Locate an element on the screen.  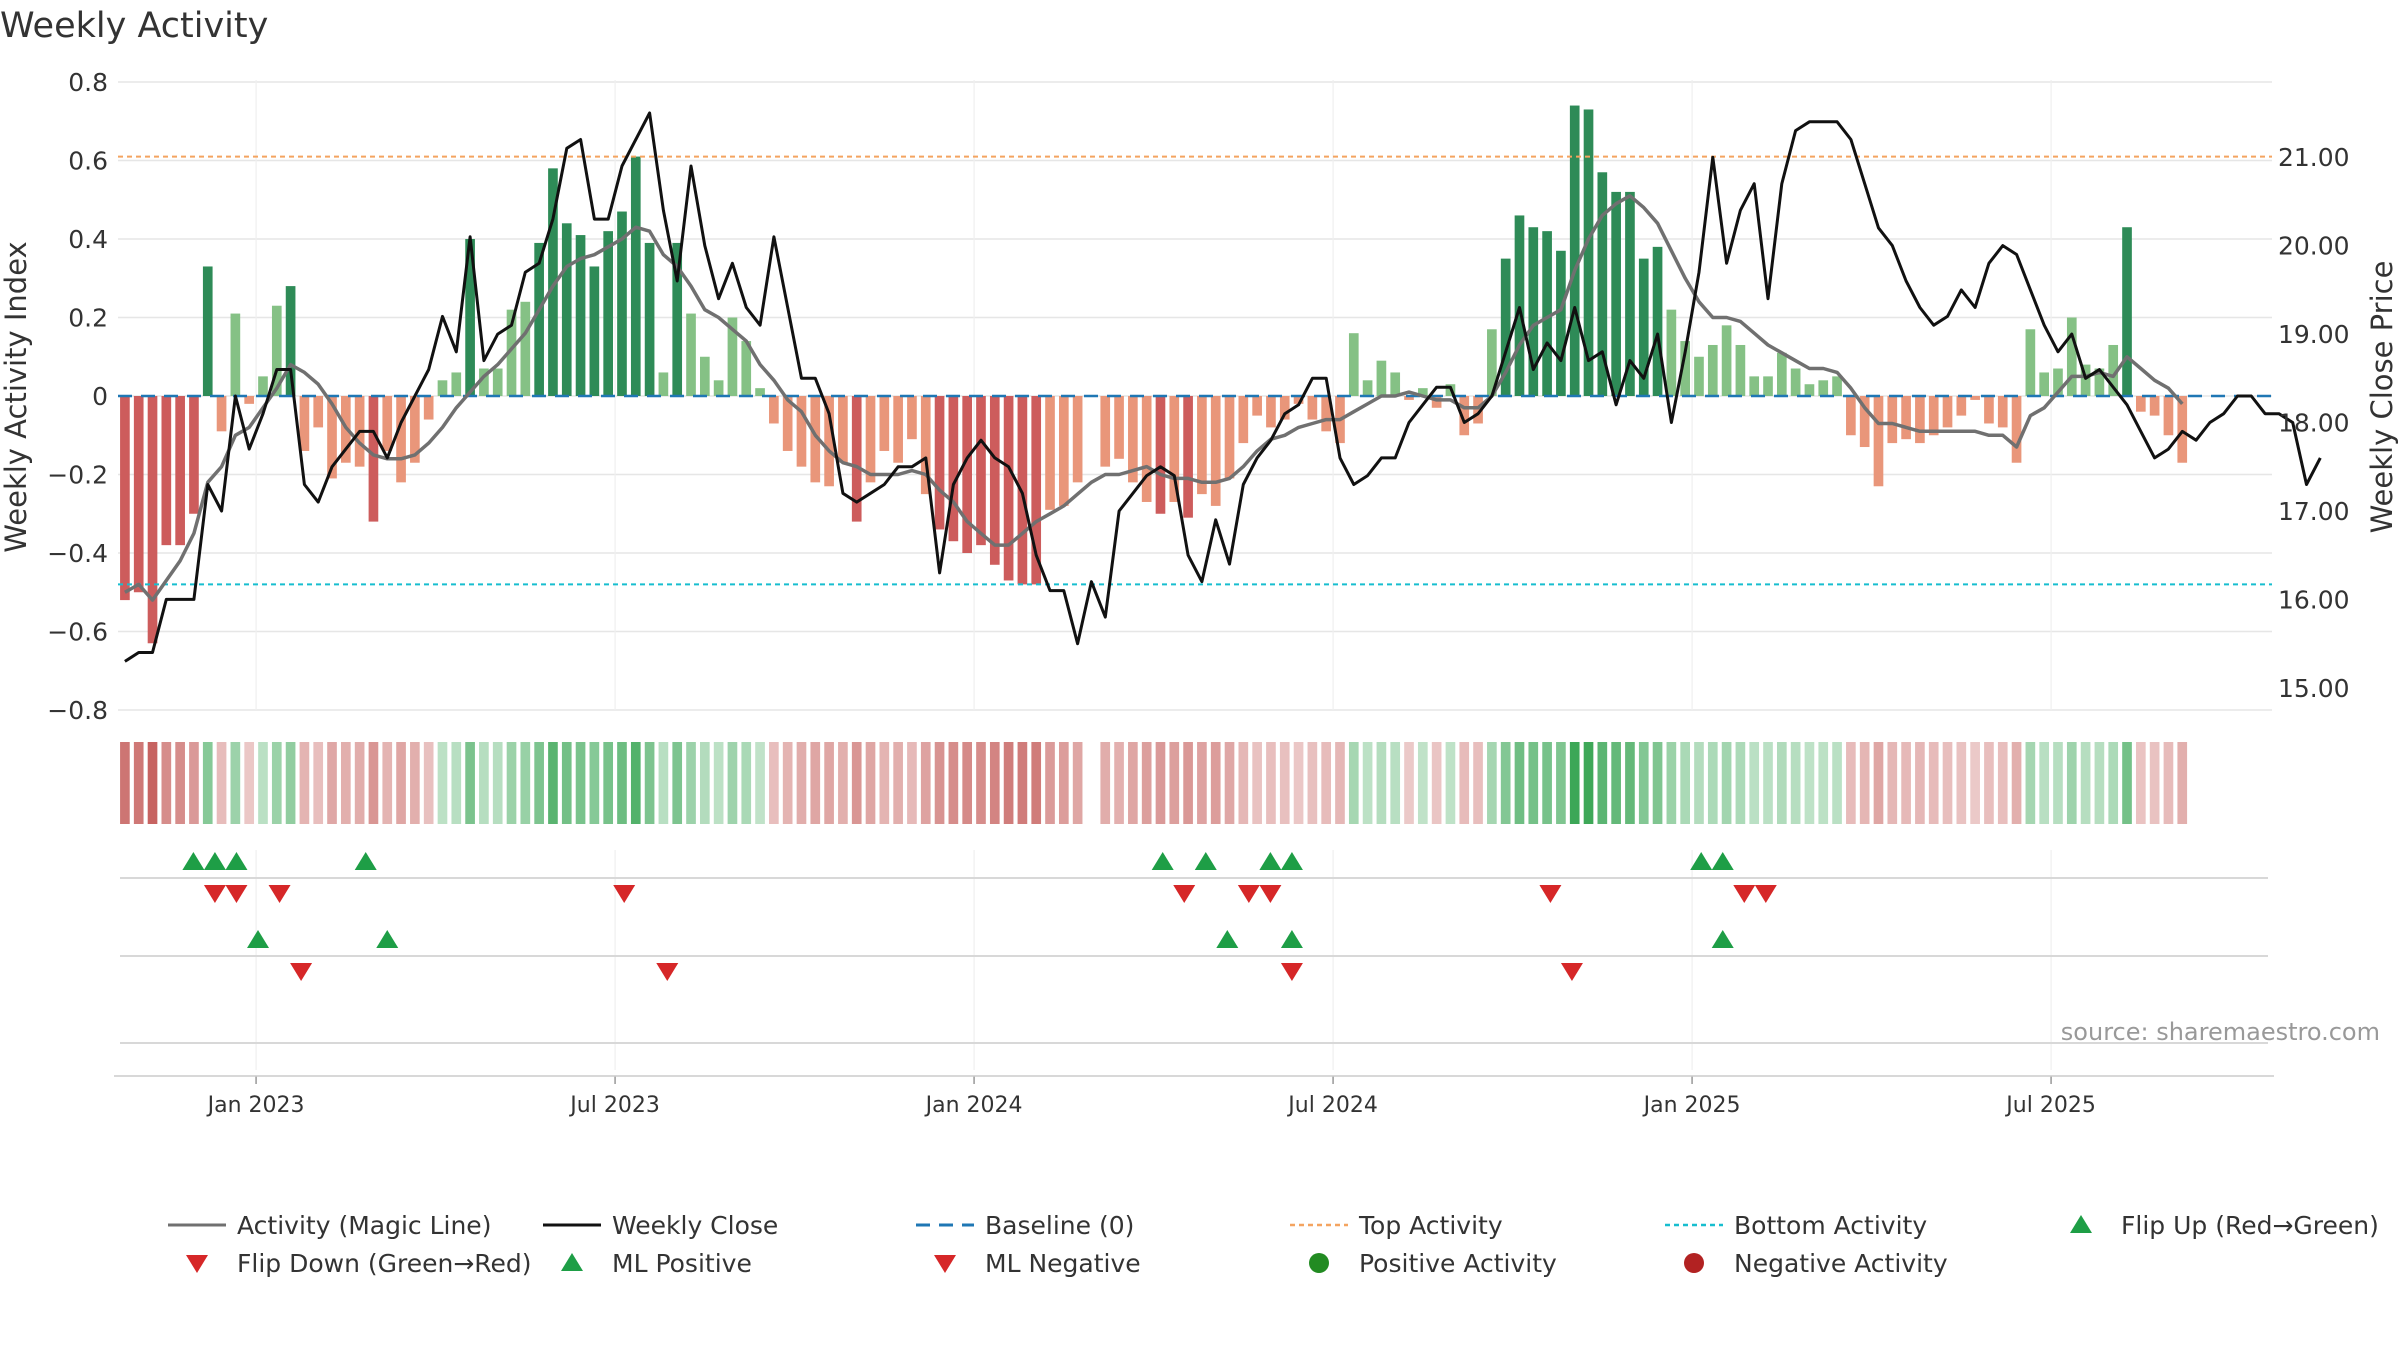
legend-label: Top Activity is located at coordinates (1430, 1225).